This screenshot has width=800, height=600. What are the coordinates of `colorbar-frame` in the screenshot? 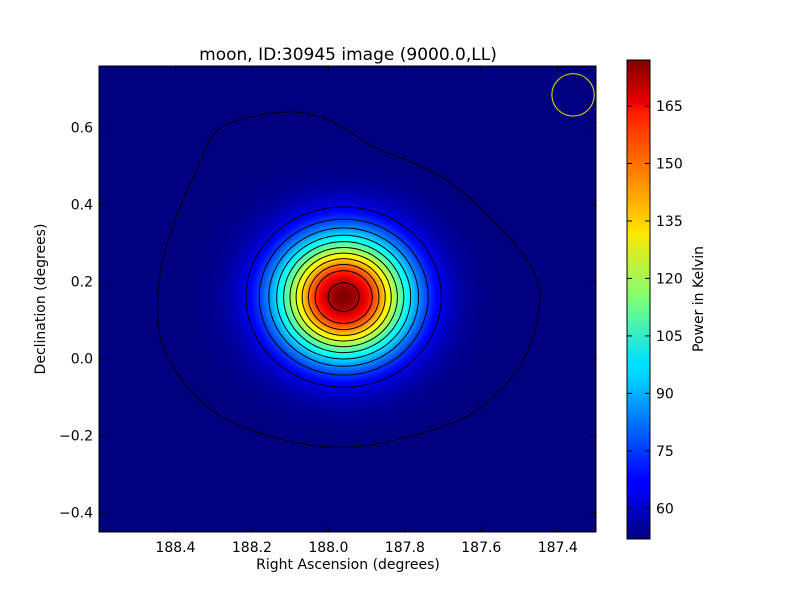 It's located at (638, 299).